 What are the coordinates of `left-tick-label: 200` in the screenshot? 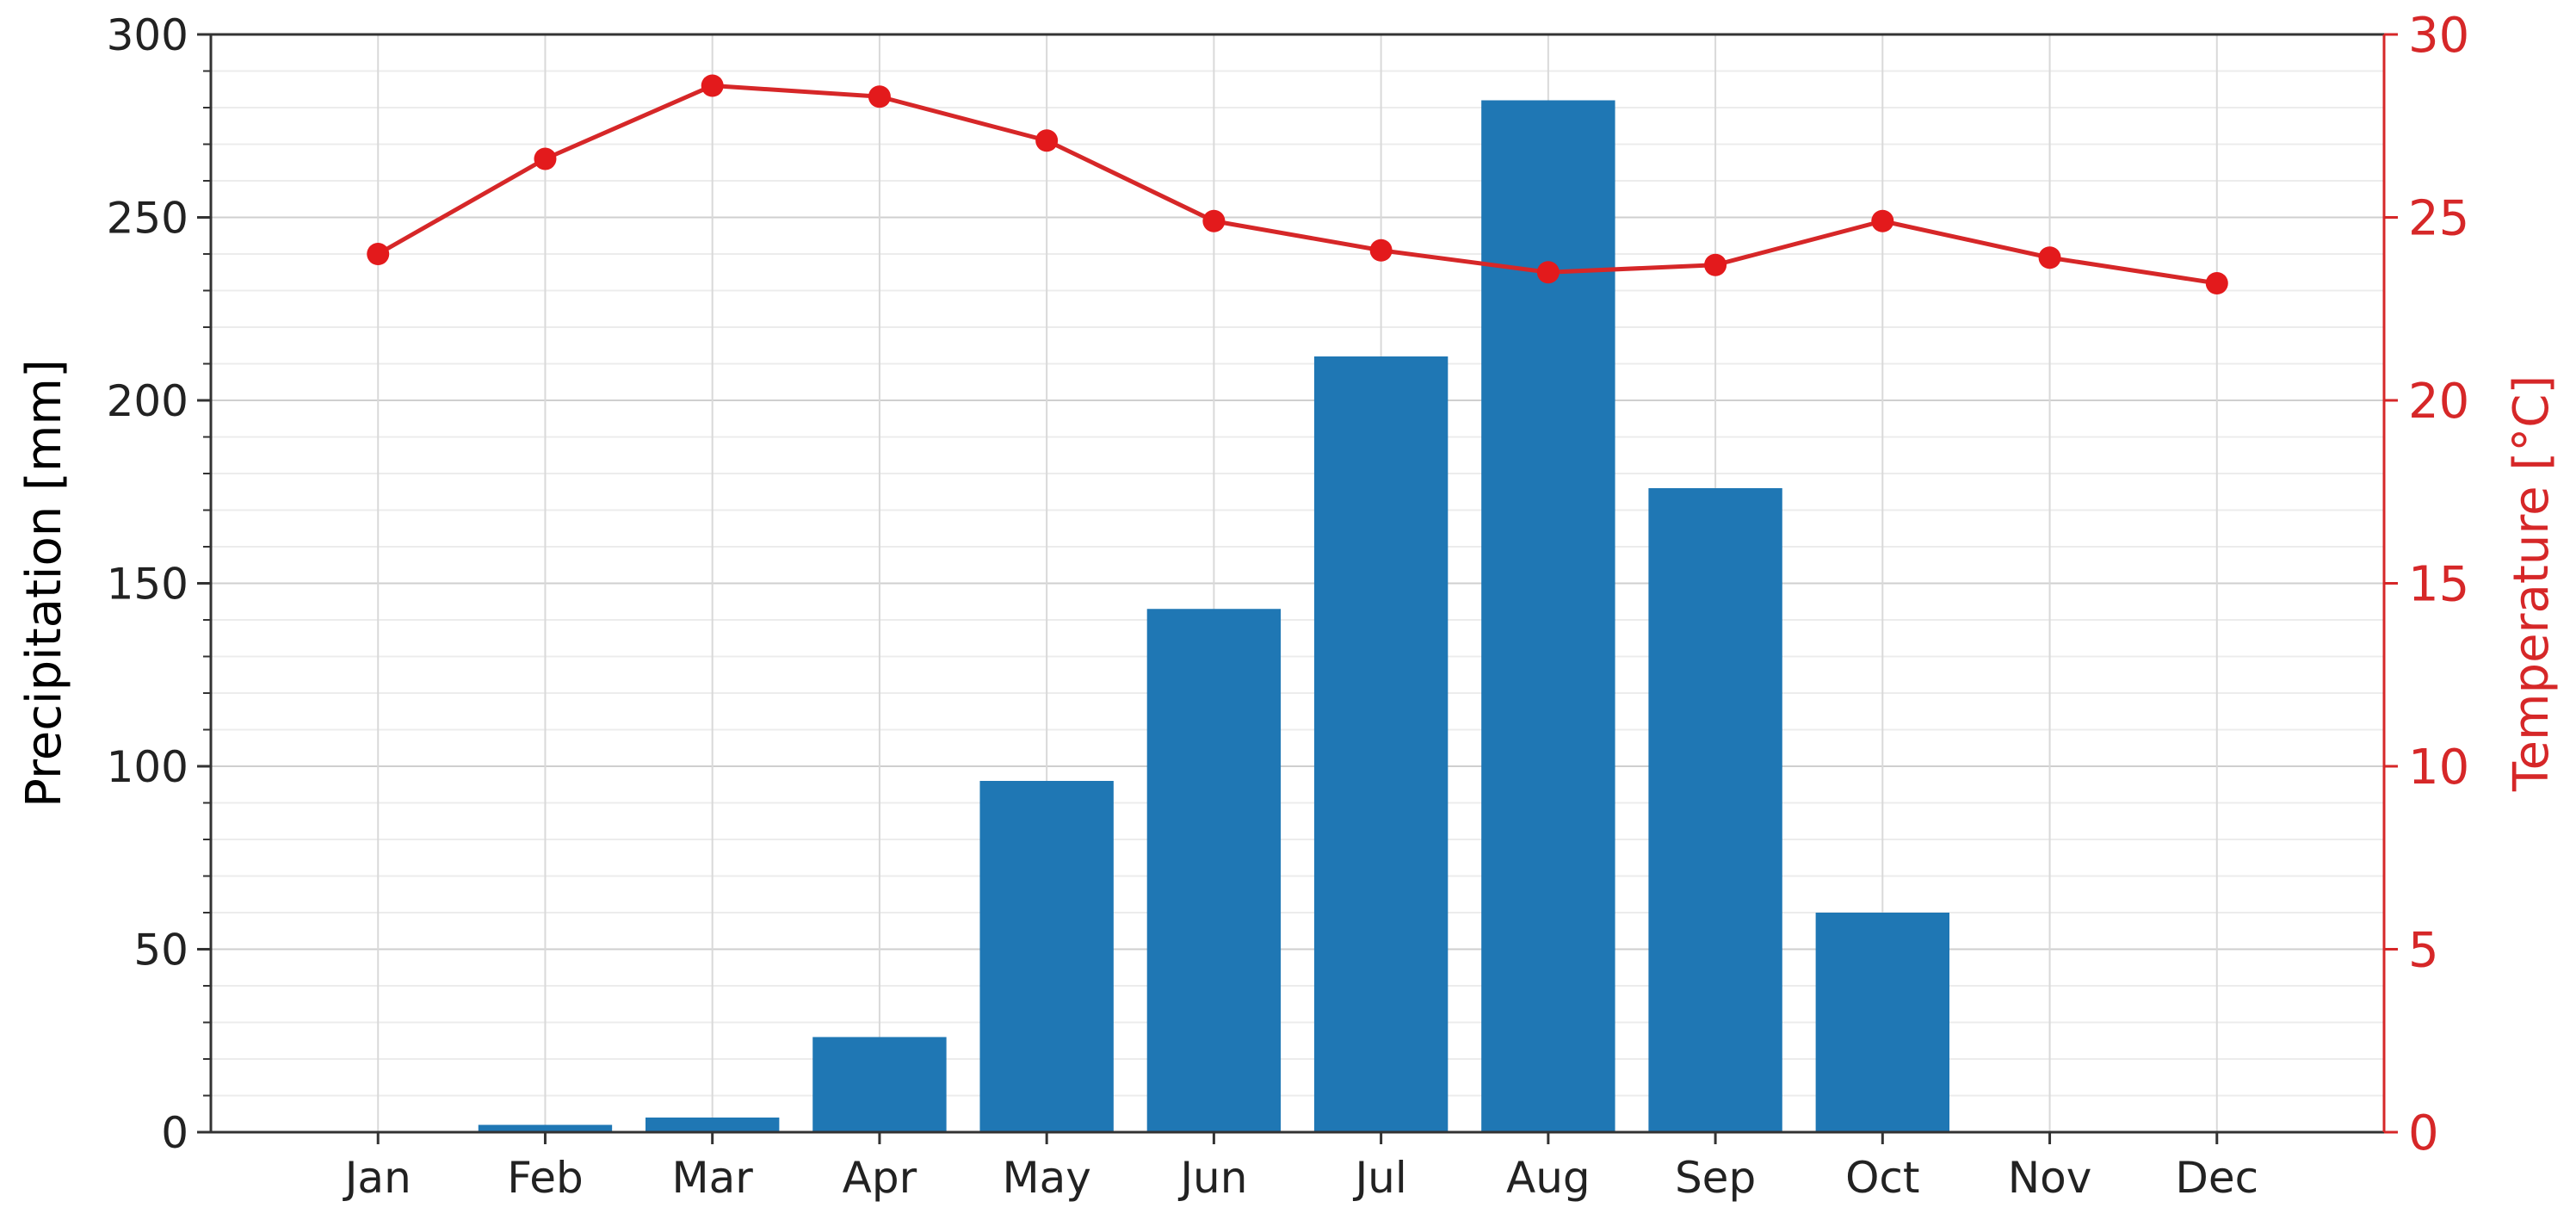 It's located at (147, 401).